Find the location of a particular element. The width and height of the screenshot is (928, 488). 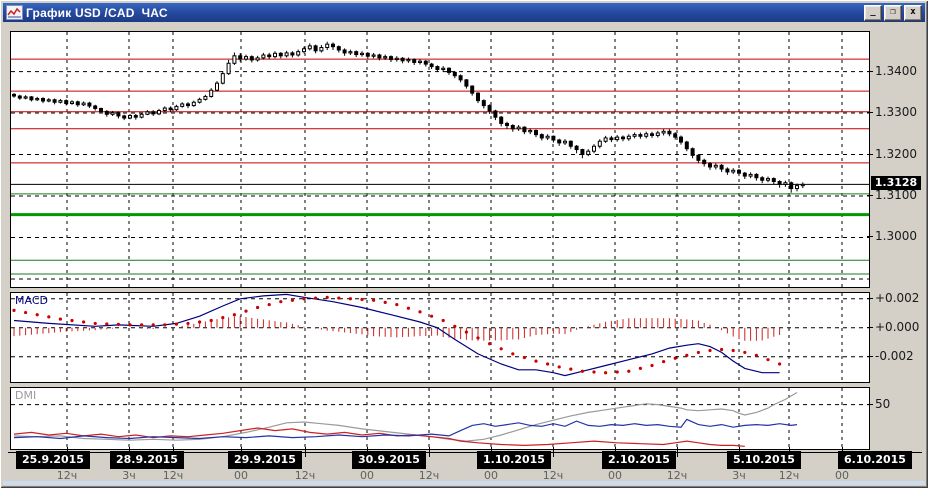

date-box: 25.9.2015 is located at coordinates (53, 460).